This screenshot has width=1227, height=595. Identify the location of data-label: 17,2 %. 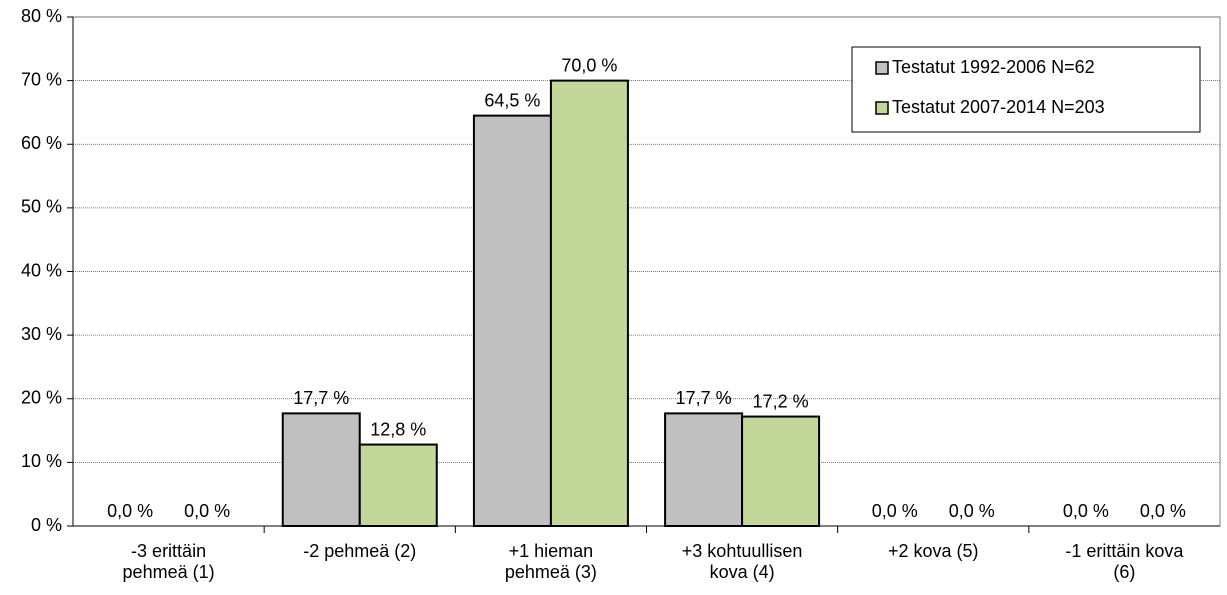
(781, 401).